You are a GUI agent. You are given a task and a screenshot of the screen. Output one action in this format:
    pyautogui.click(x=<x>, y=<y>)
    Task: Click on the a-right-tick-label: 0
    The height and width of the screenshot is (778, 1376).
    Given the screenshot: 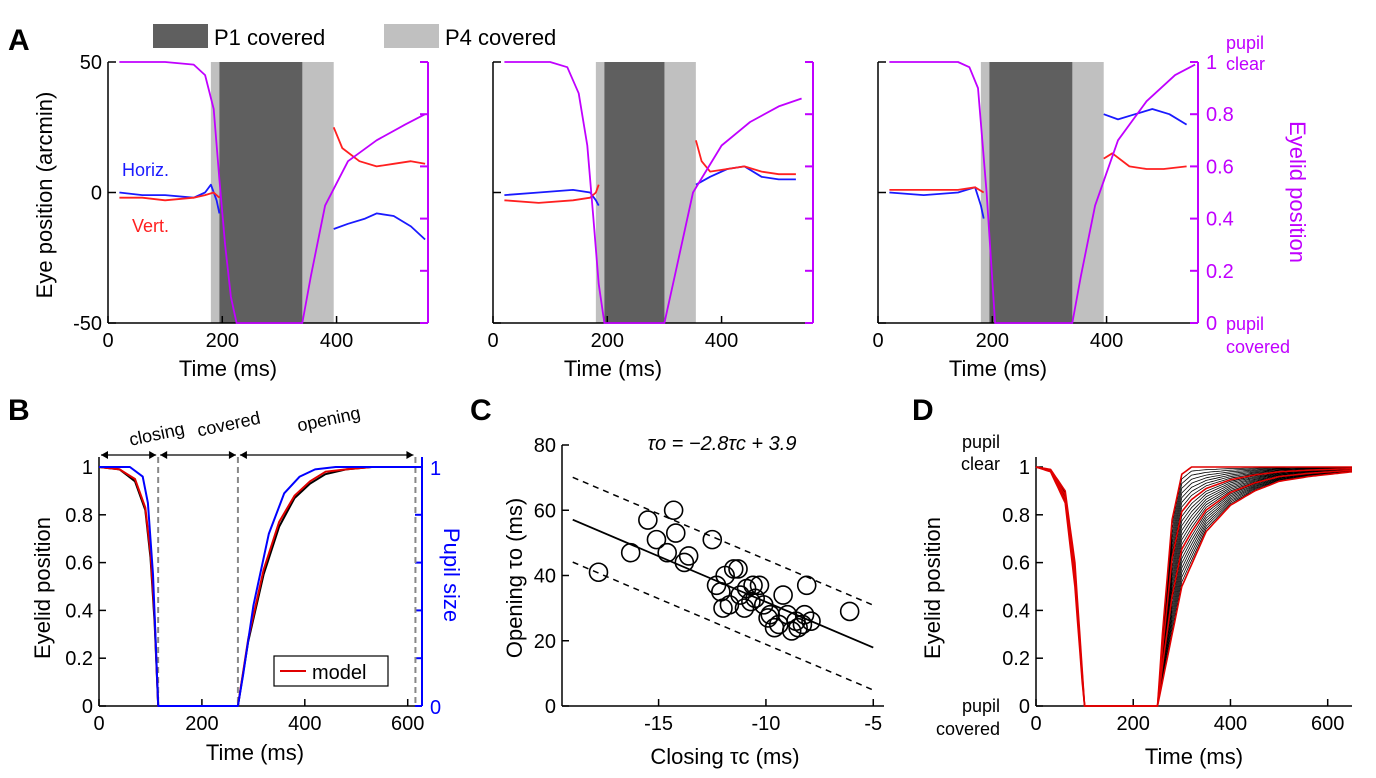 What is the action you would take?
    pyautogui.click(x=1211, y=324)
    